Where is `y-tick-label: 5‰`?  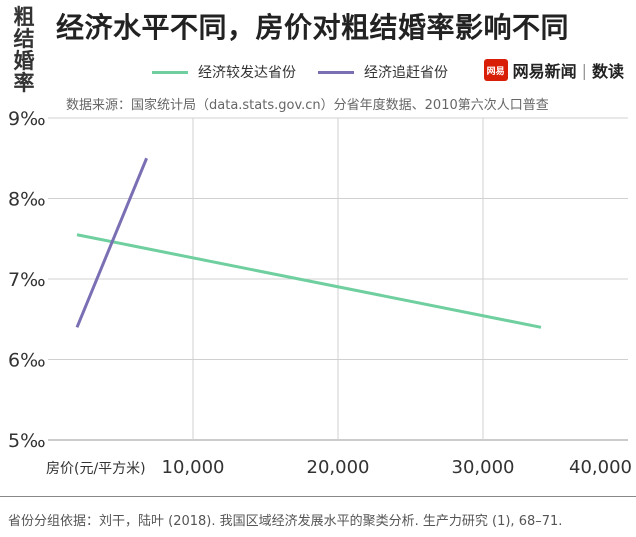 y-tick-label: 5‰ is located at coordinates (27, 441).